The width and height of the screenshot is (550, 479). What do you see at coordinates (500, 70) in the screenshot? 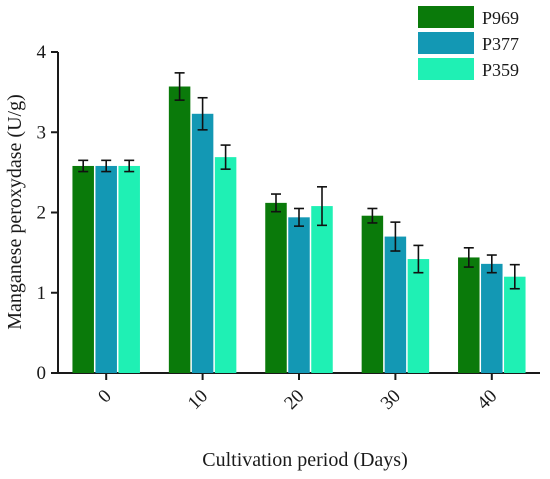
I see `legend-label-P359: P359` at bounding box center [500, 70].